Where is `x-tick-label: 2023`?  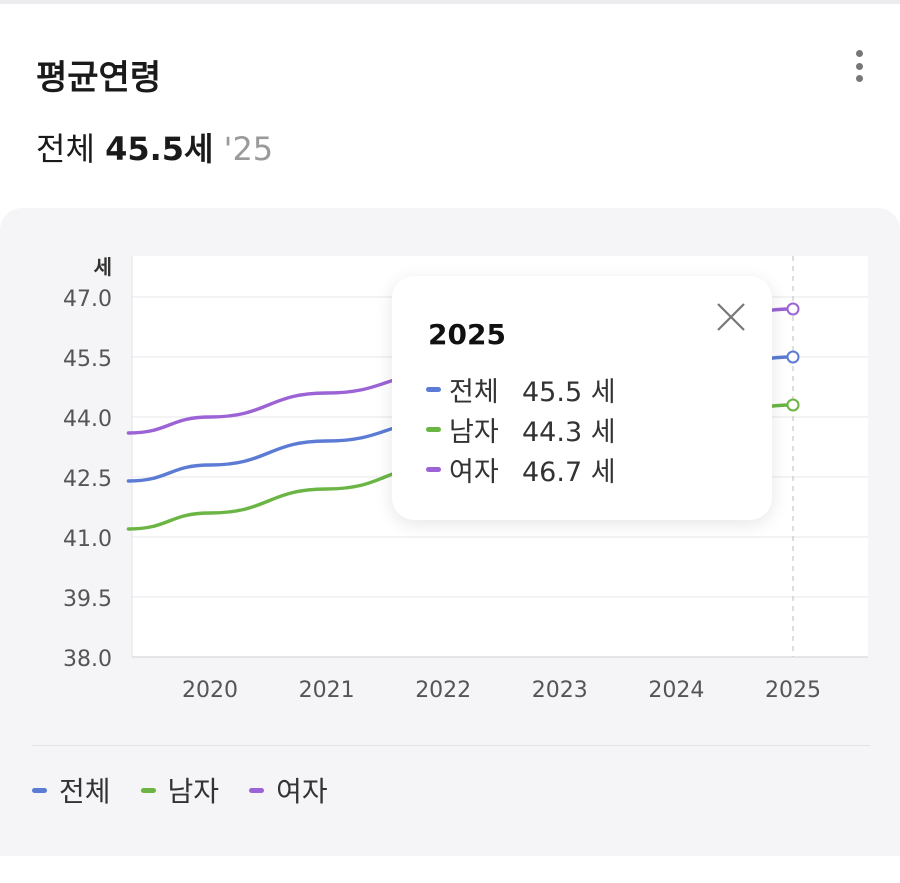
x-tick-label: 2023 is located at coordinates (560, 690).